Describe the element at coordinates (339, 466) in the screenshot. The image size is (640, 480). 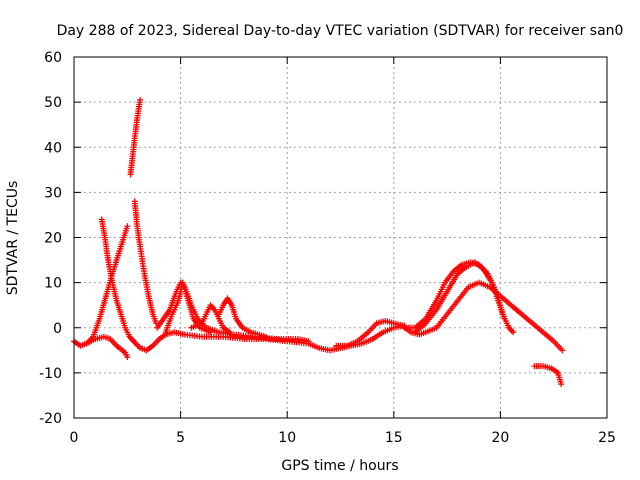
I see `x-axis-label: GPS time / hours` at that location.